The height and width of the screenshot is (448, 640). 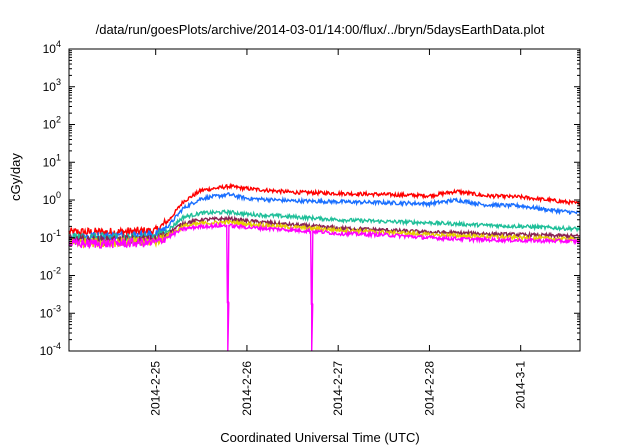 I want to click on y-tick-label: 10¹, so click(x=52, y=160).